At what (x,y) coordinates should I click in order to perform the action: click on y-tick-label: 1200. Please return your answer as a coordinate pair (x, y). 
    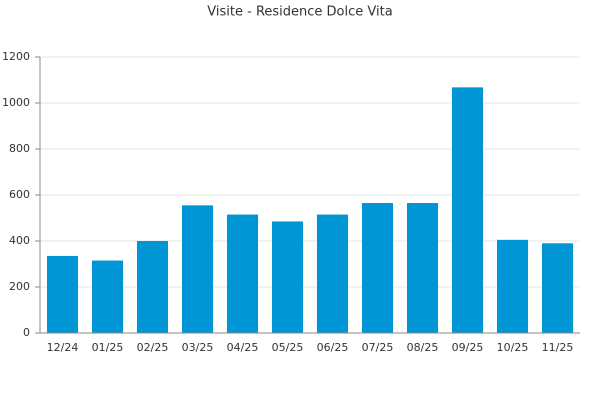
    Looking at the image, I should click on (16, 56).